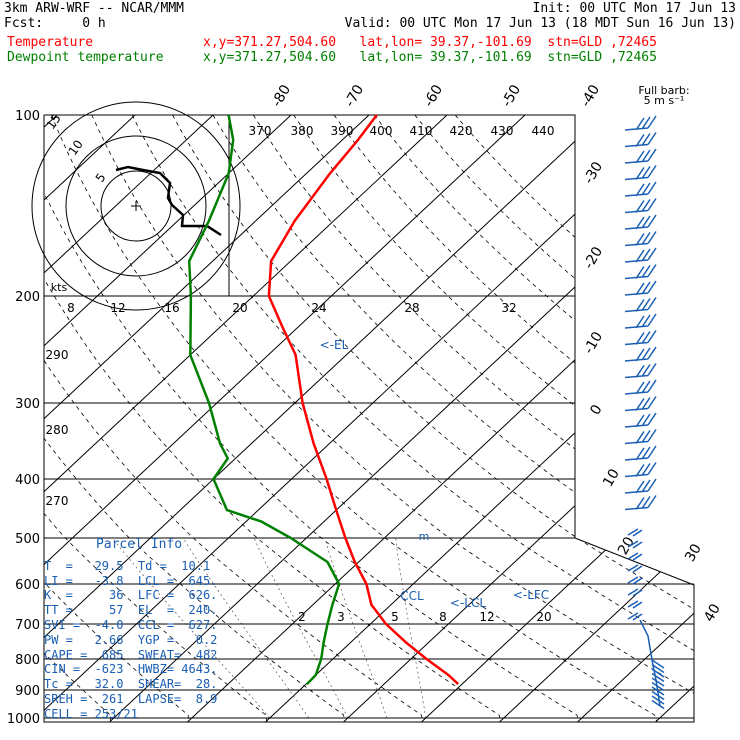 Image resolution: width=740 pixels, height=740 pixels. Describe the element at coordinates (131, 595) in the screenshot. I see `parcel-info-row: K = 36 LFC = 626.` at that location.